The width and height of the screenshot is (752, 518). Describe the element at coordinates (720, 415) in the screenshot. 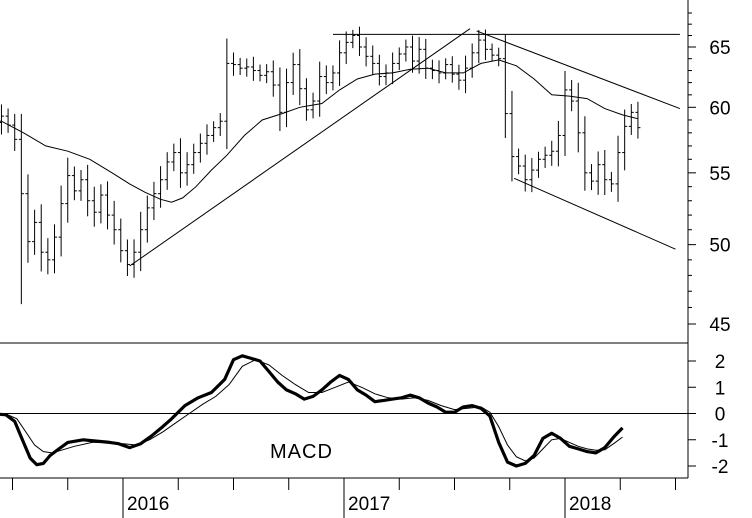

I see `macd-y-tick-label: 0` at that location.